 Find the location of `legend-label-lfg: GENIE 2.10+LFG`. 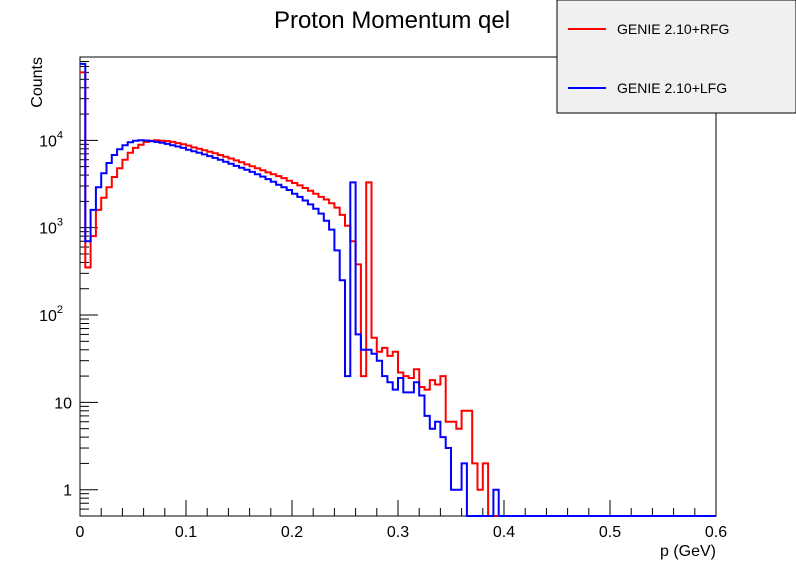

legend-label-lfg: GENIE 2.10+LFG is located at coordinates (672, 88).